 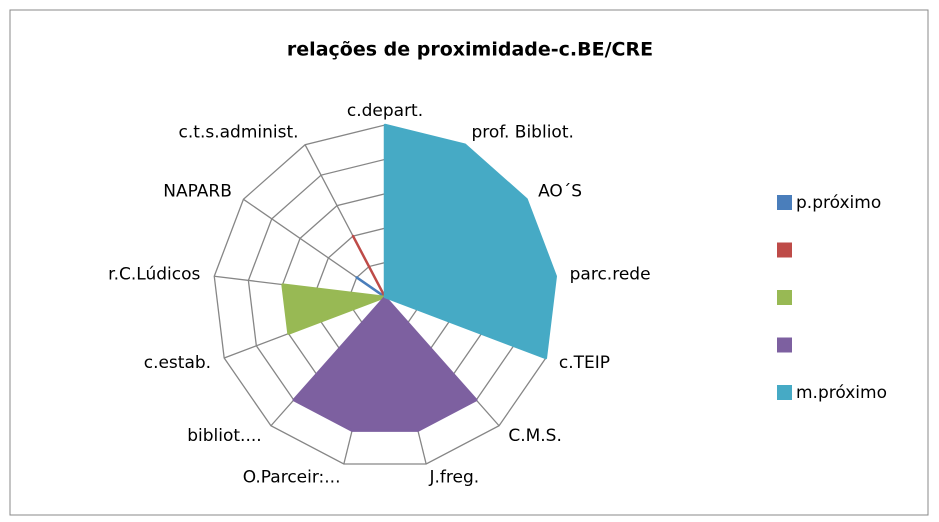 What do you see at coordinates (385, 111) in the screenshot?
I see `axis-label: c.depart.` at bounding box center [385, 111].